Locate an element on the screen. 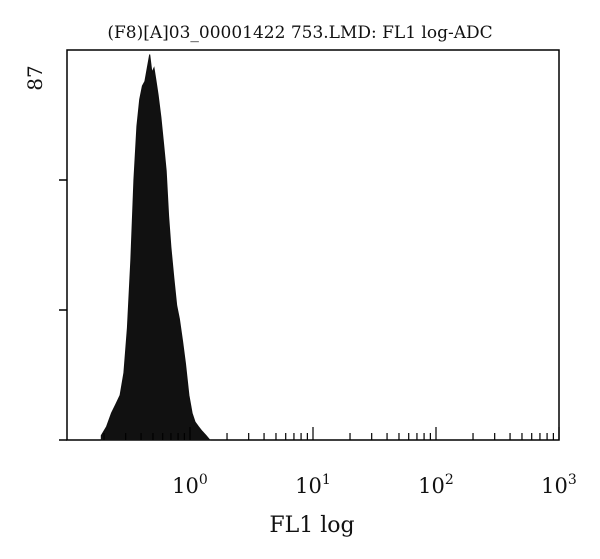 The width and height of the screenshot is (600, 559). x-tick-label: 102 is located at coordinates (436, 485).